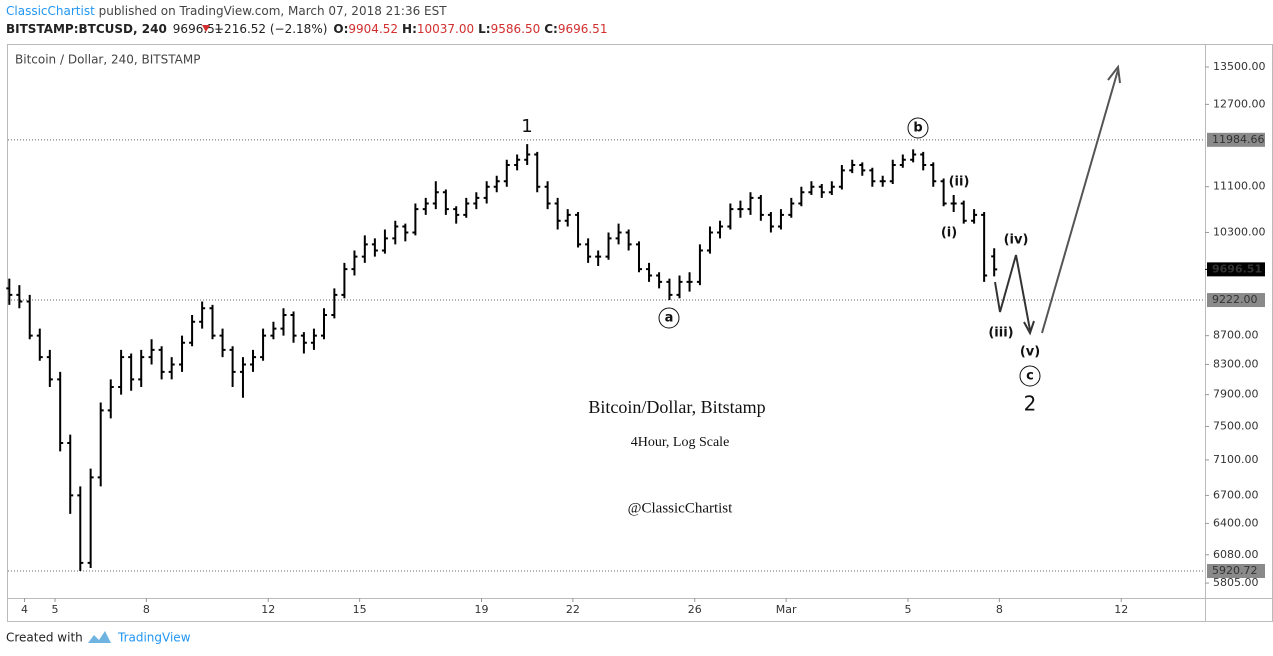 The width and height of the screenshot is (1273, 656). Describe the element at coordinates (1016, 240) in the screenshot. I see `wave-label: (iv)` at that location.